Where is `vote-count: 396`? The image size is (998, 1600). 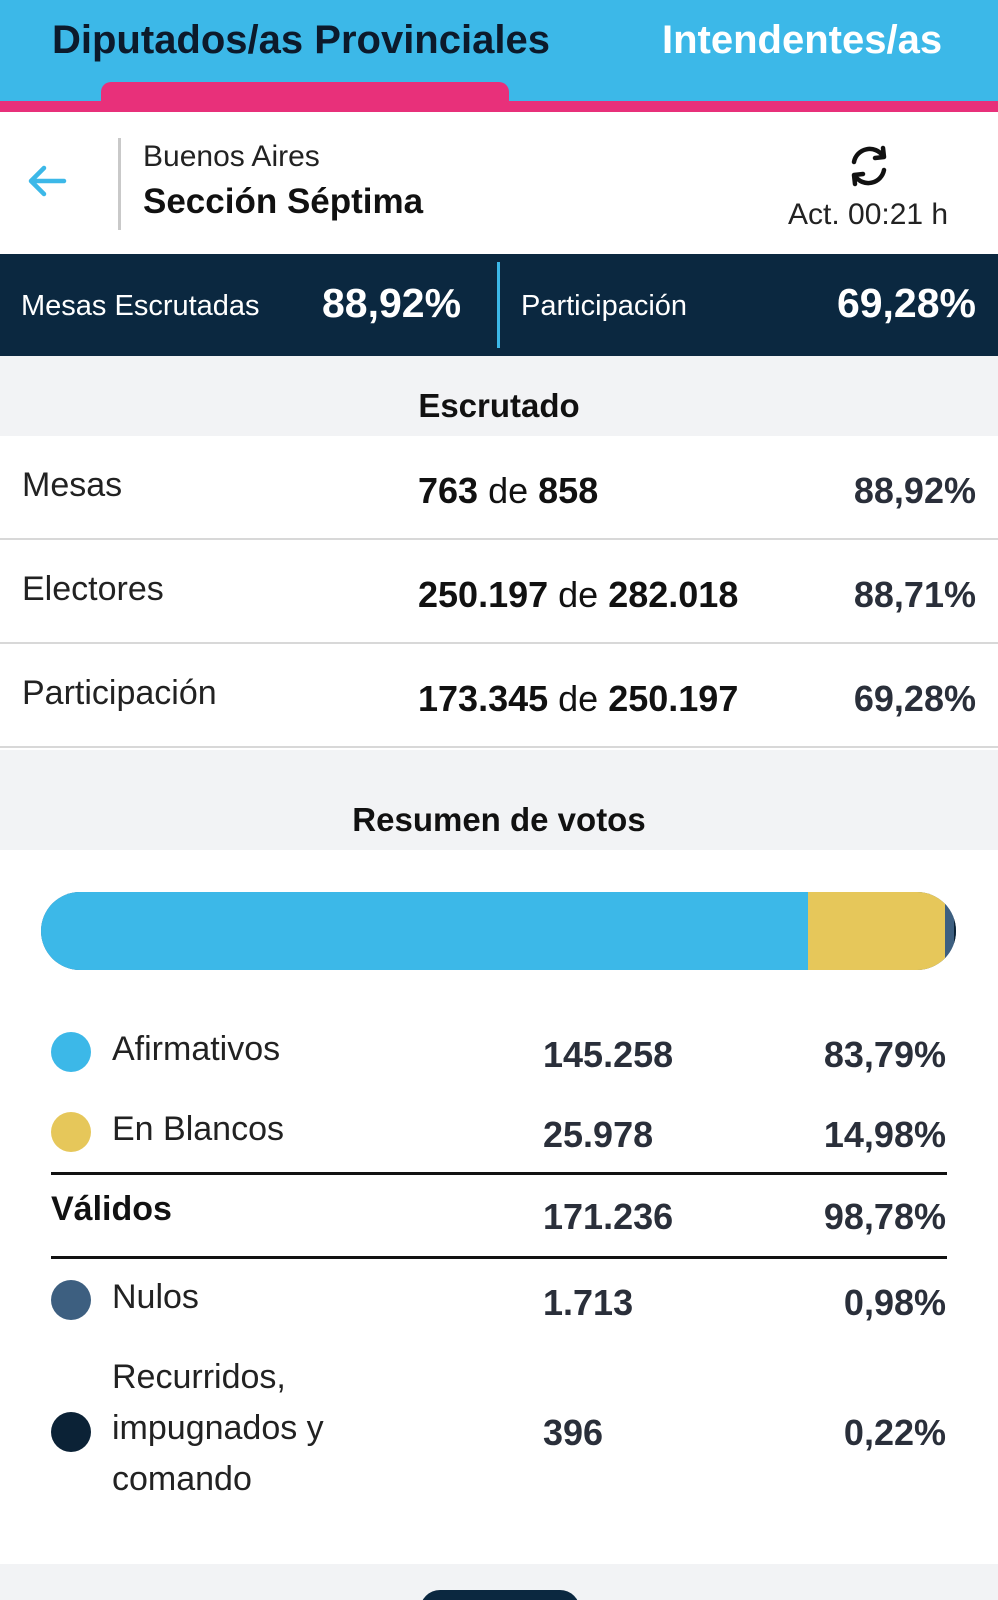 vote-count: 396 is located at coordinates (573, 1432).